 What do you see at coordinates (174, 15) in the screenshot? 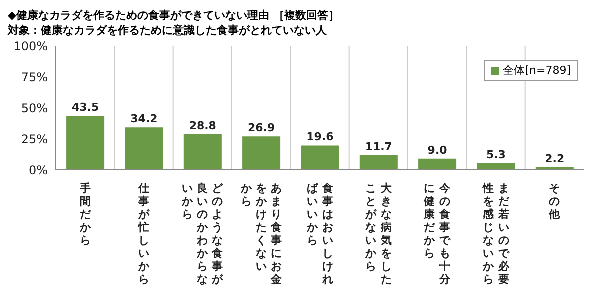
I see `chart-title: ◆健康なカラダを作るための食事ができていない理由 ［複数回答］` at bounding box center [174, 15].